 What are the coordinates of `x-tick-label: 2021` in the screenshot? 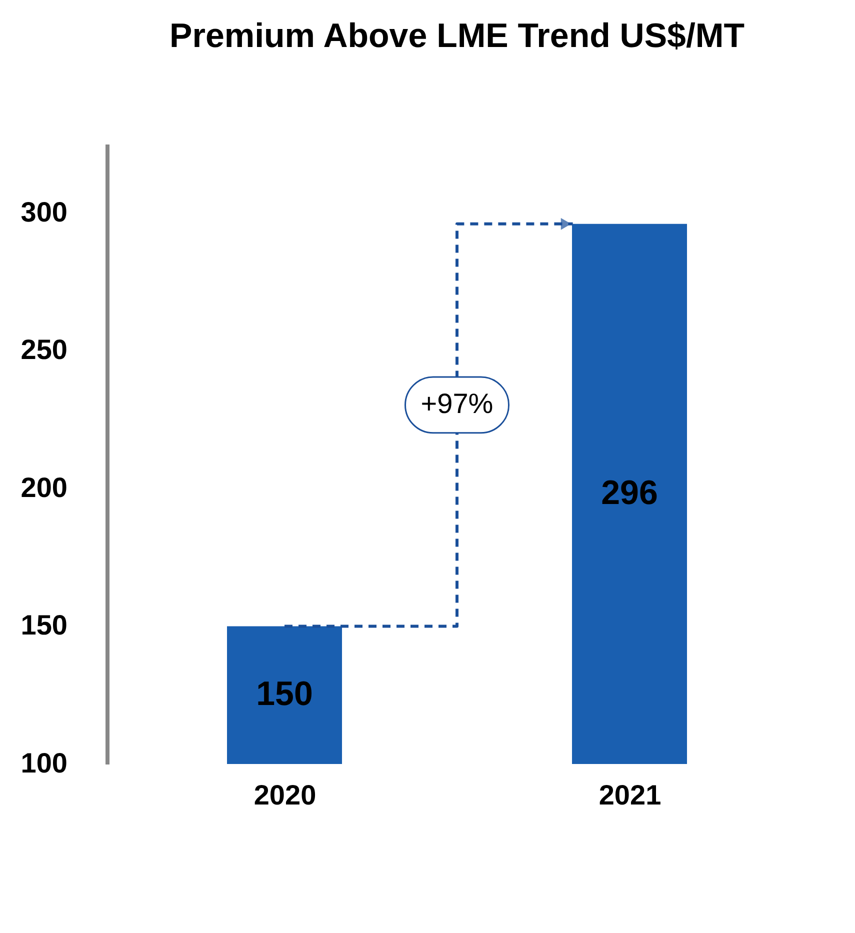 It's located at (630, 795).